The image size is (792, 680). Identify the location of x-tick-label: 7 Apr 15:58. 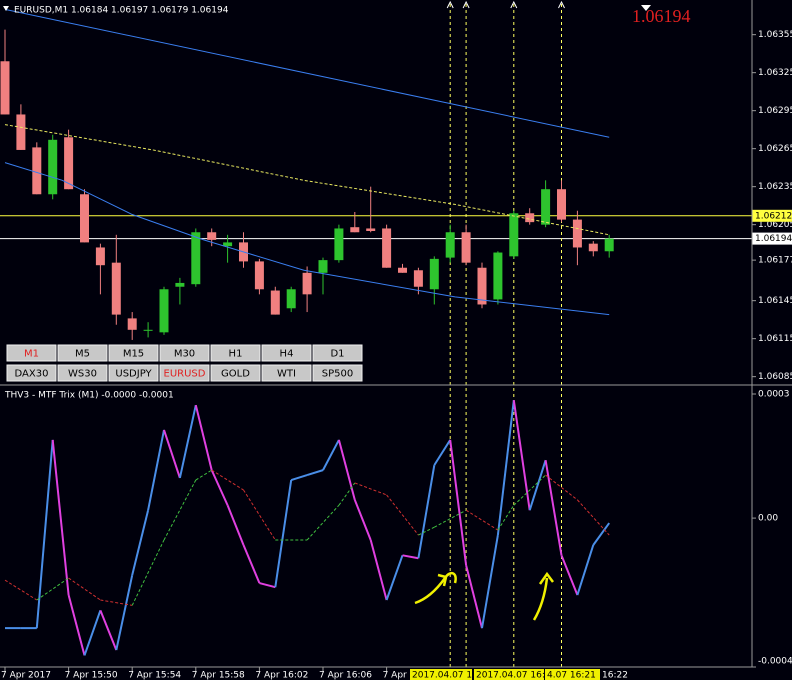
(218, 675).